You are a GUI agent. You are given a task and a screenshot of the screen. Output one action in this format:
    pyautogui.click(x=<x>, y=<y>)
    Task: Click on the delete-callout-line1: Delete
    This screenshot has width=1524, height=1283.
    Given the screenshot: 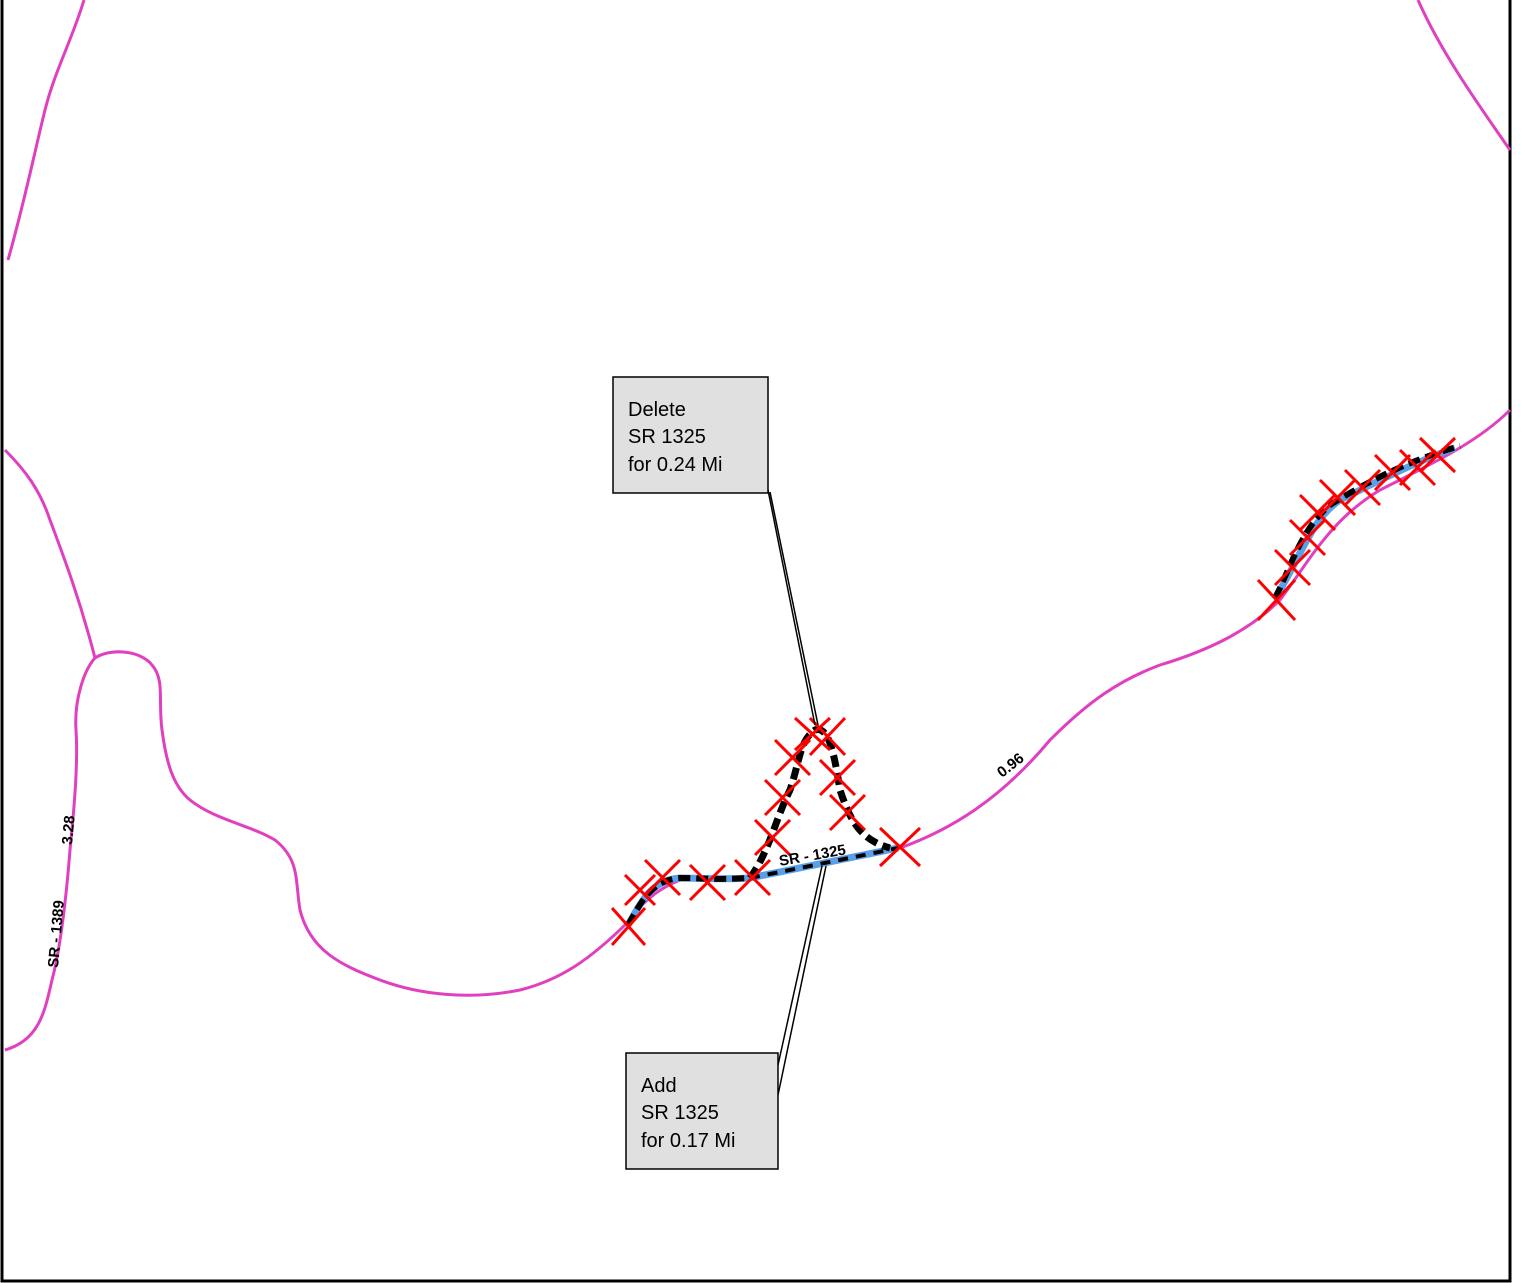 What is the action you would take?
    pyautogui.click(x=657, y=410)
    